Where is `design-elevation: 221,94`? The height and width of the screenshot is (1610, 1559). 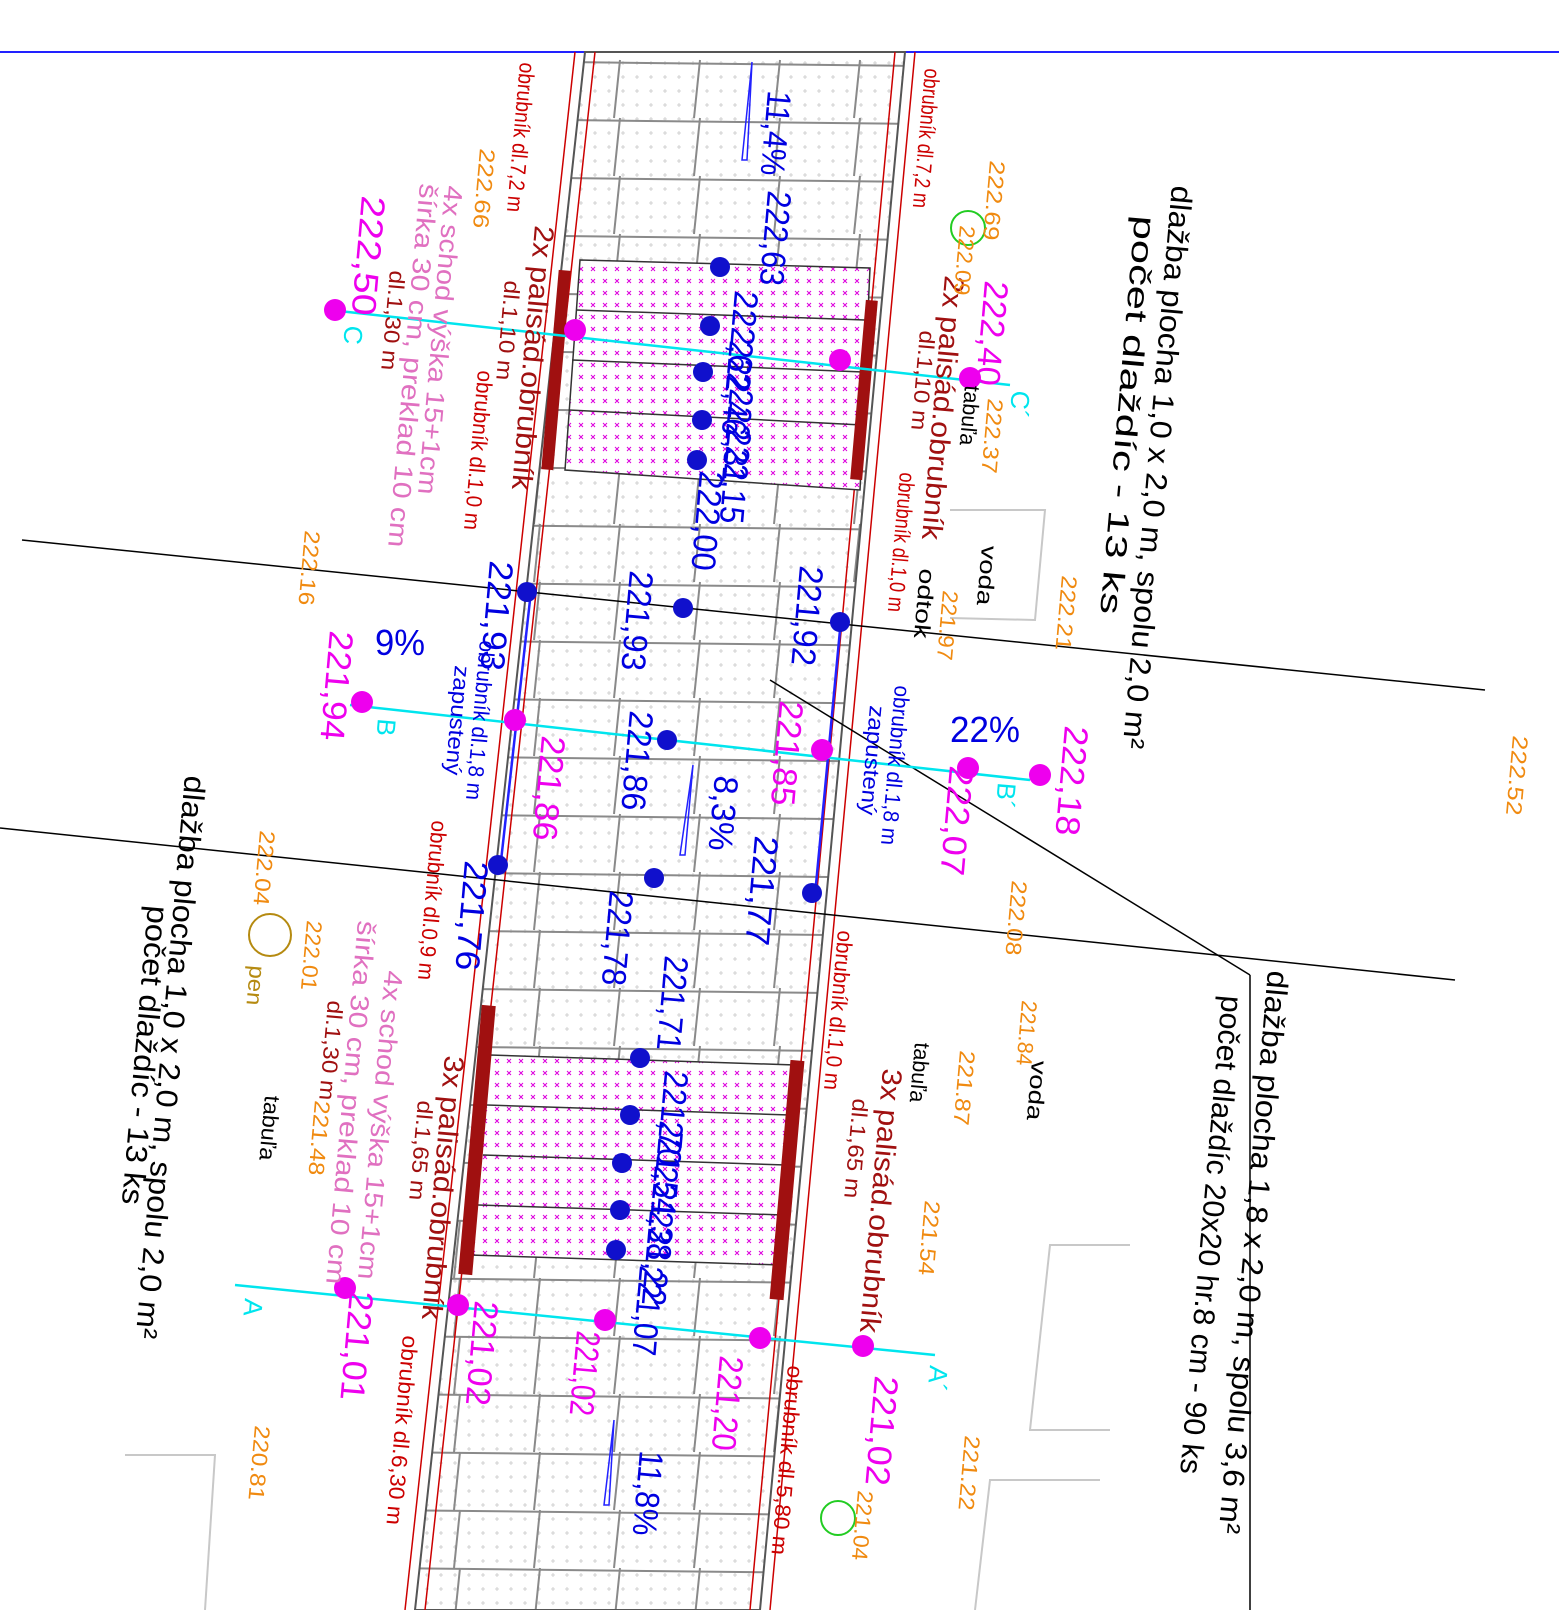
design-elevation: 221,94 is located at coordinates (335, 685).